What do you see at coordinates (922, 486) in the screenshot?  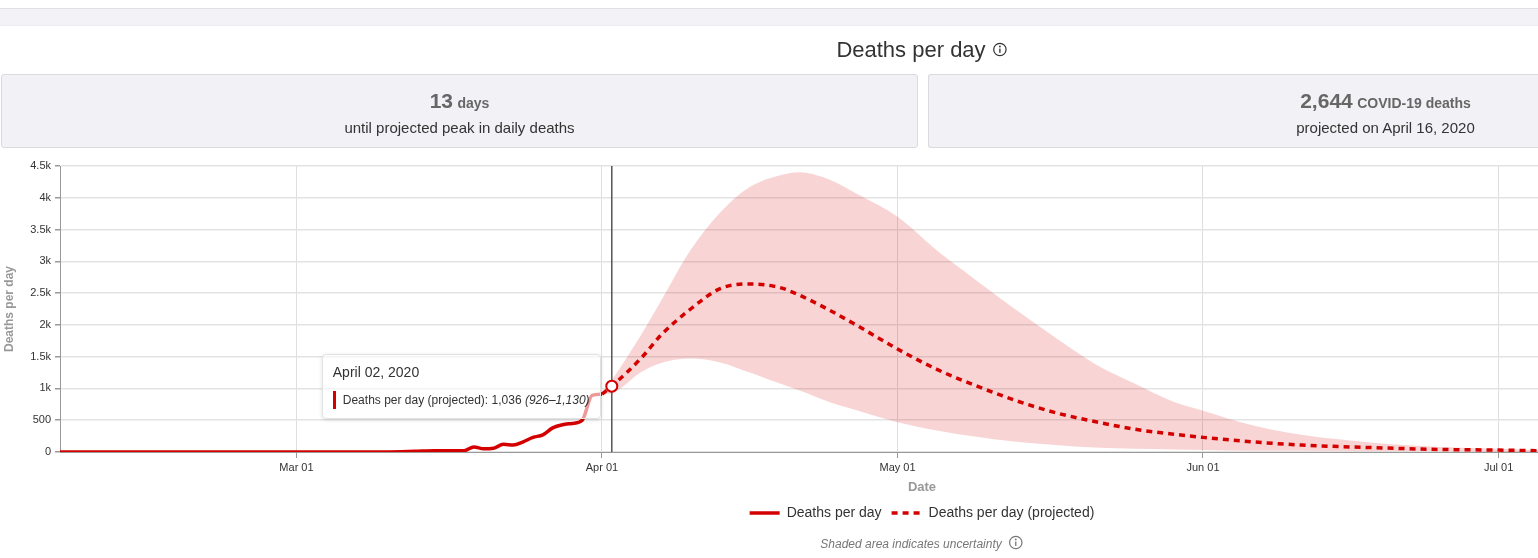 I see `x-axis-title: Date` at bounding box center [922, 486].